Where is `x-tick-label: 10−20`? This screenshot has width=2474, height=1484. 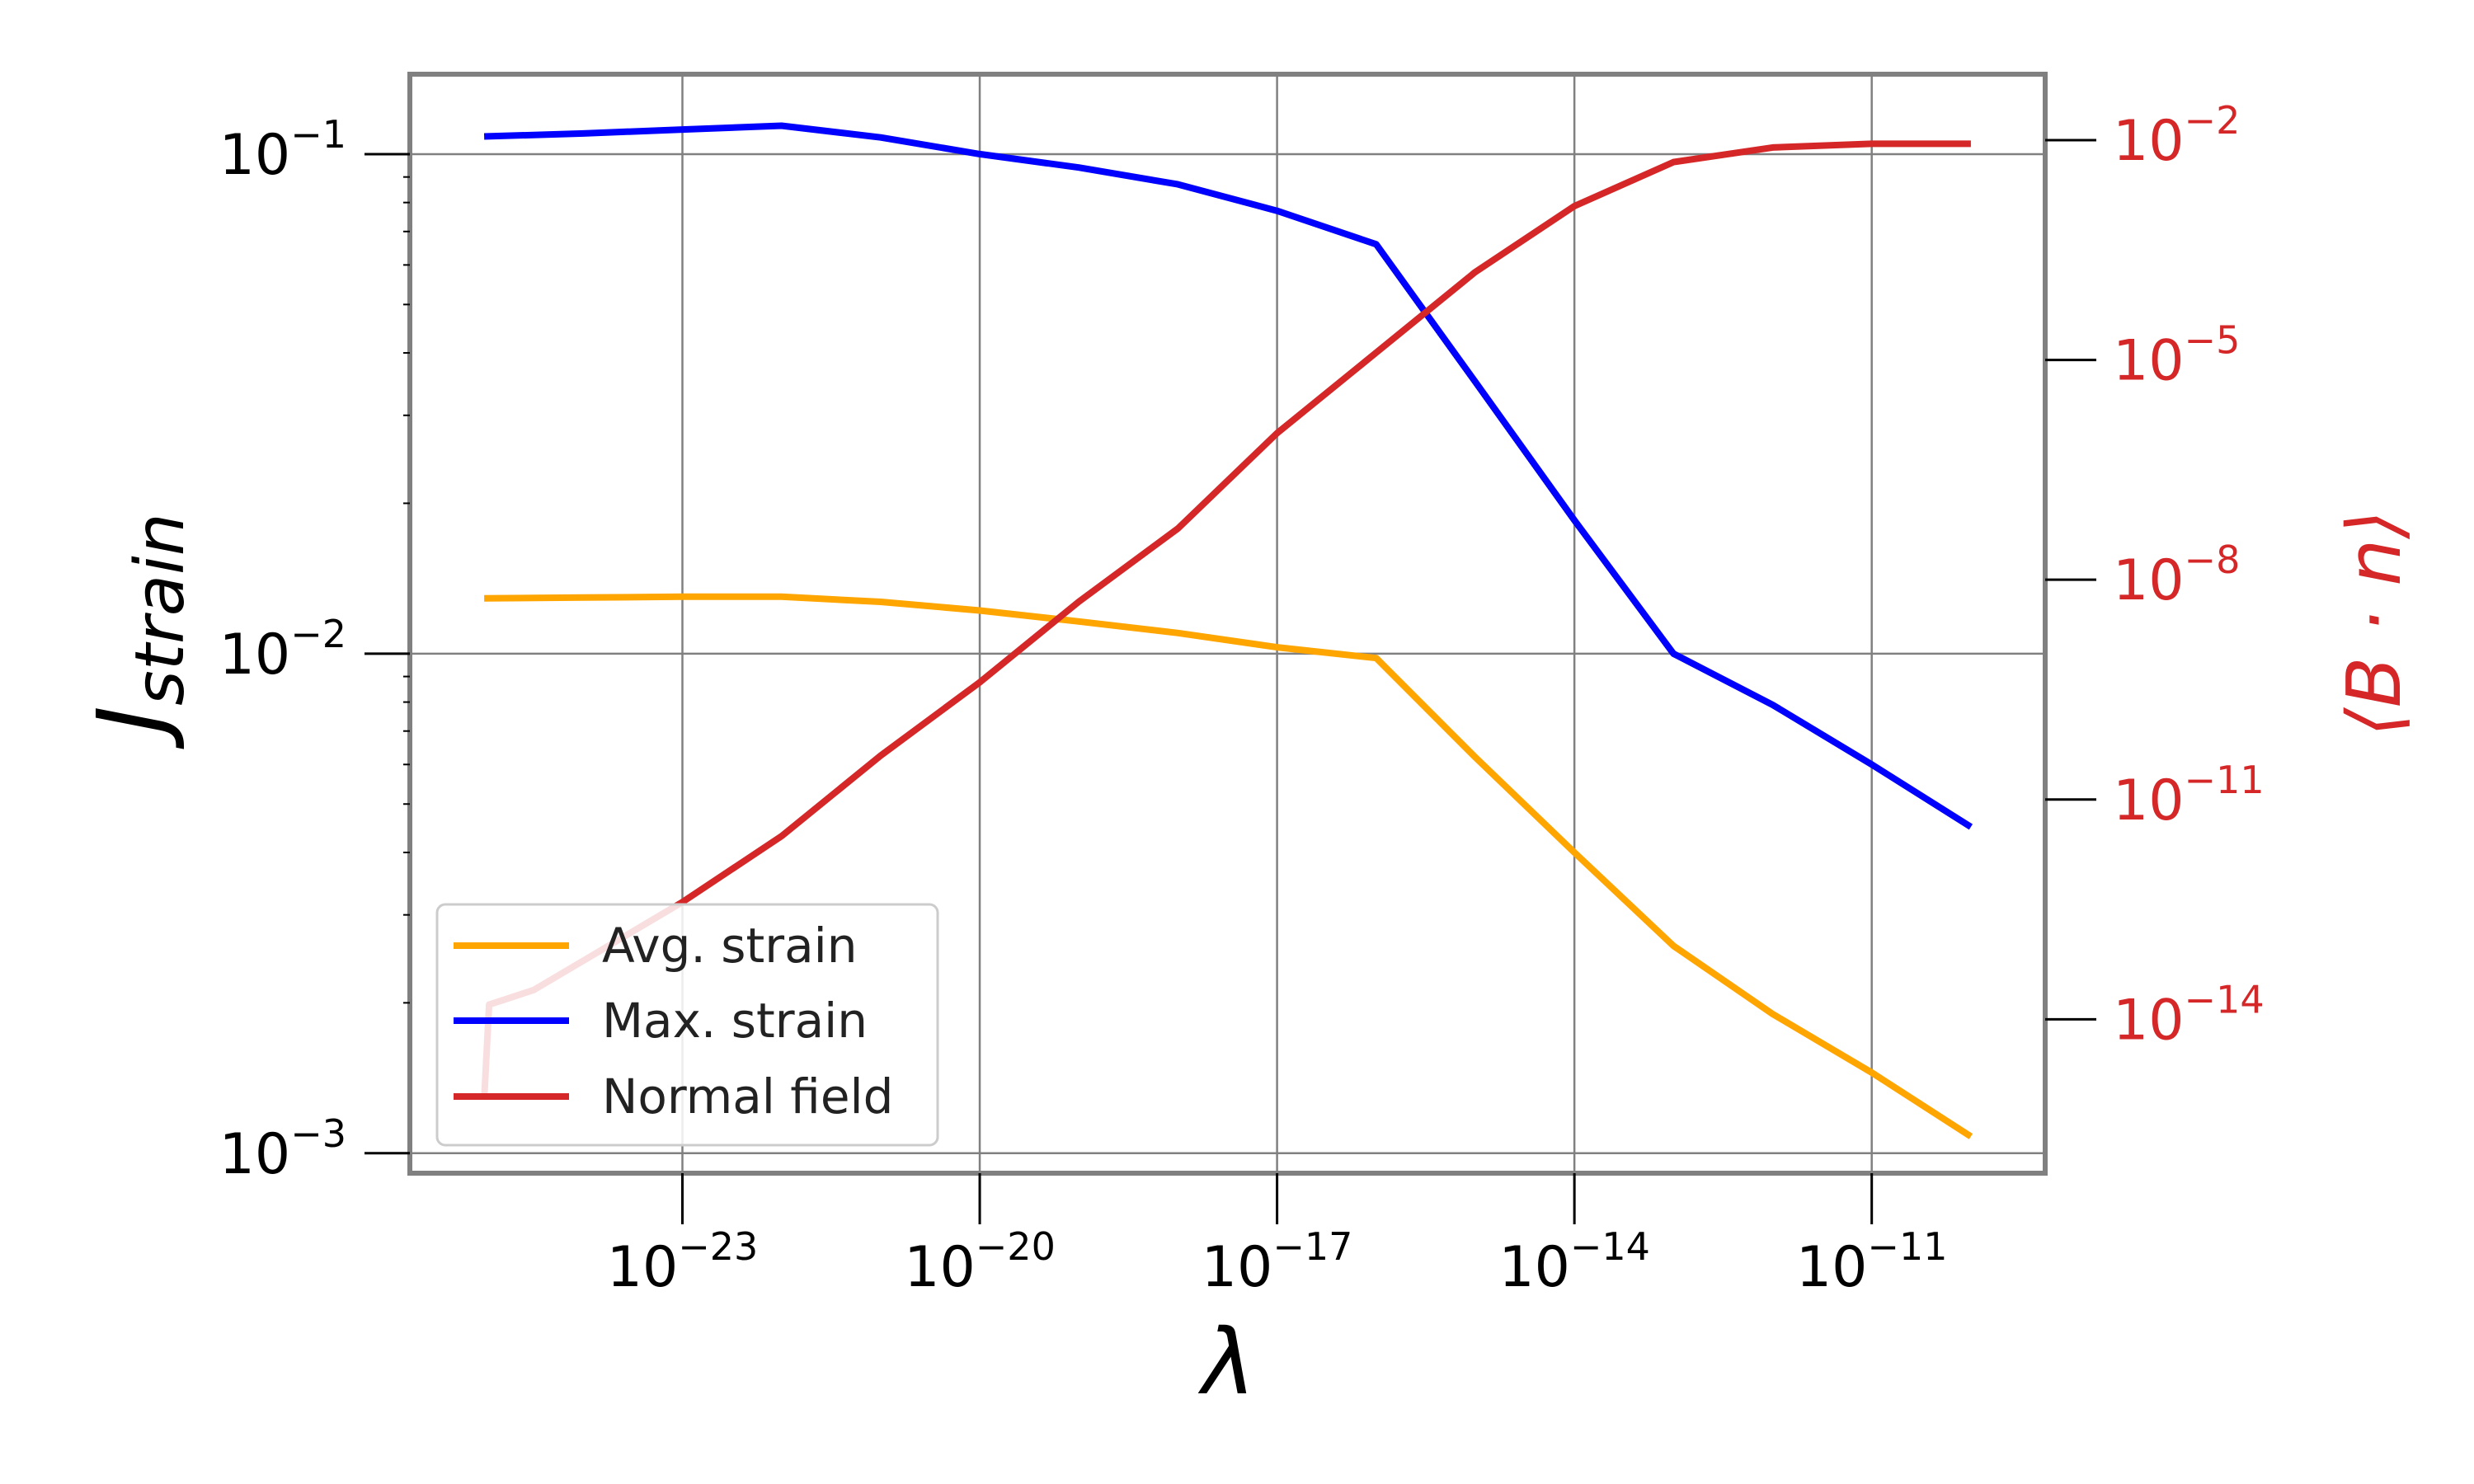 x-tick-label: 10−20 is located at coordinates (980, 1262).